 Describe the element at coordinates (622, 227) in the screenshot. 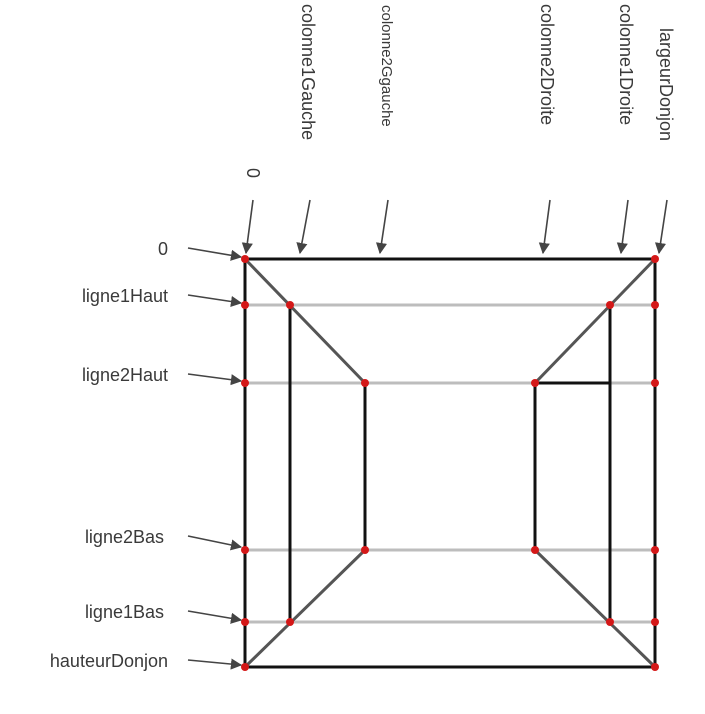

I see `col-arrow-colonne1Droite` at that location.